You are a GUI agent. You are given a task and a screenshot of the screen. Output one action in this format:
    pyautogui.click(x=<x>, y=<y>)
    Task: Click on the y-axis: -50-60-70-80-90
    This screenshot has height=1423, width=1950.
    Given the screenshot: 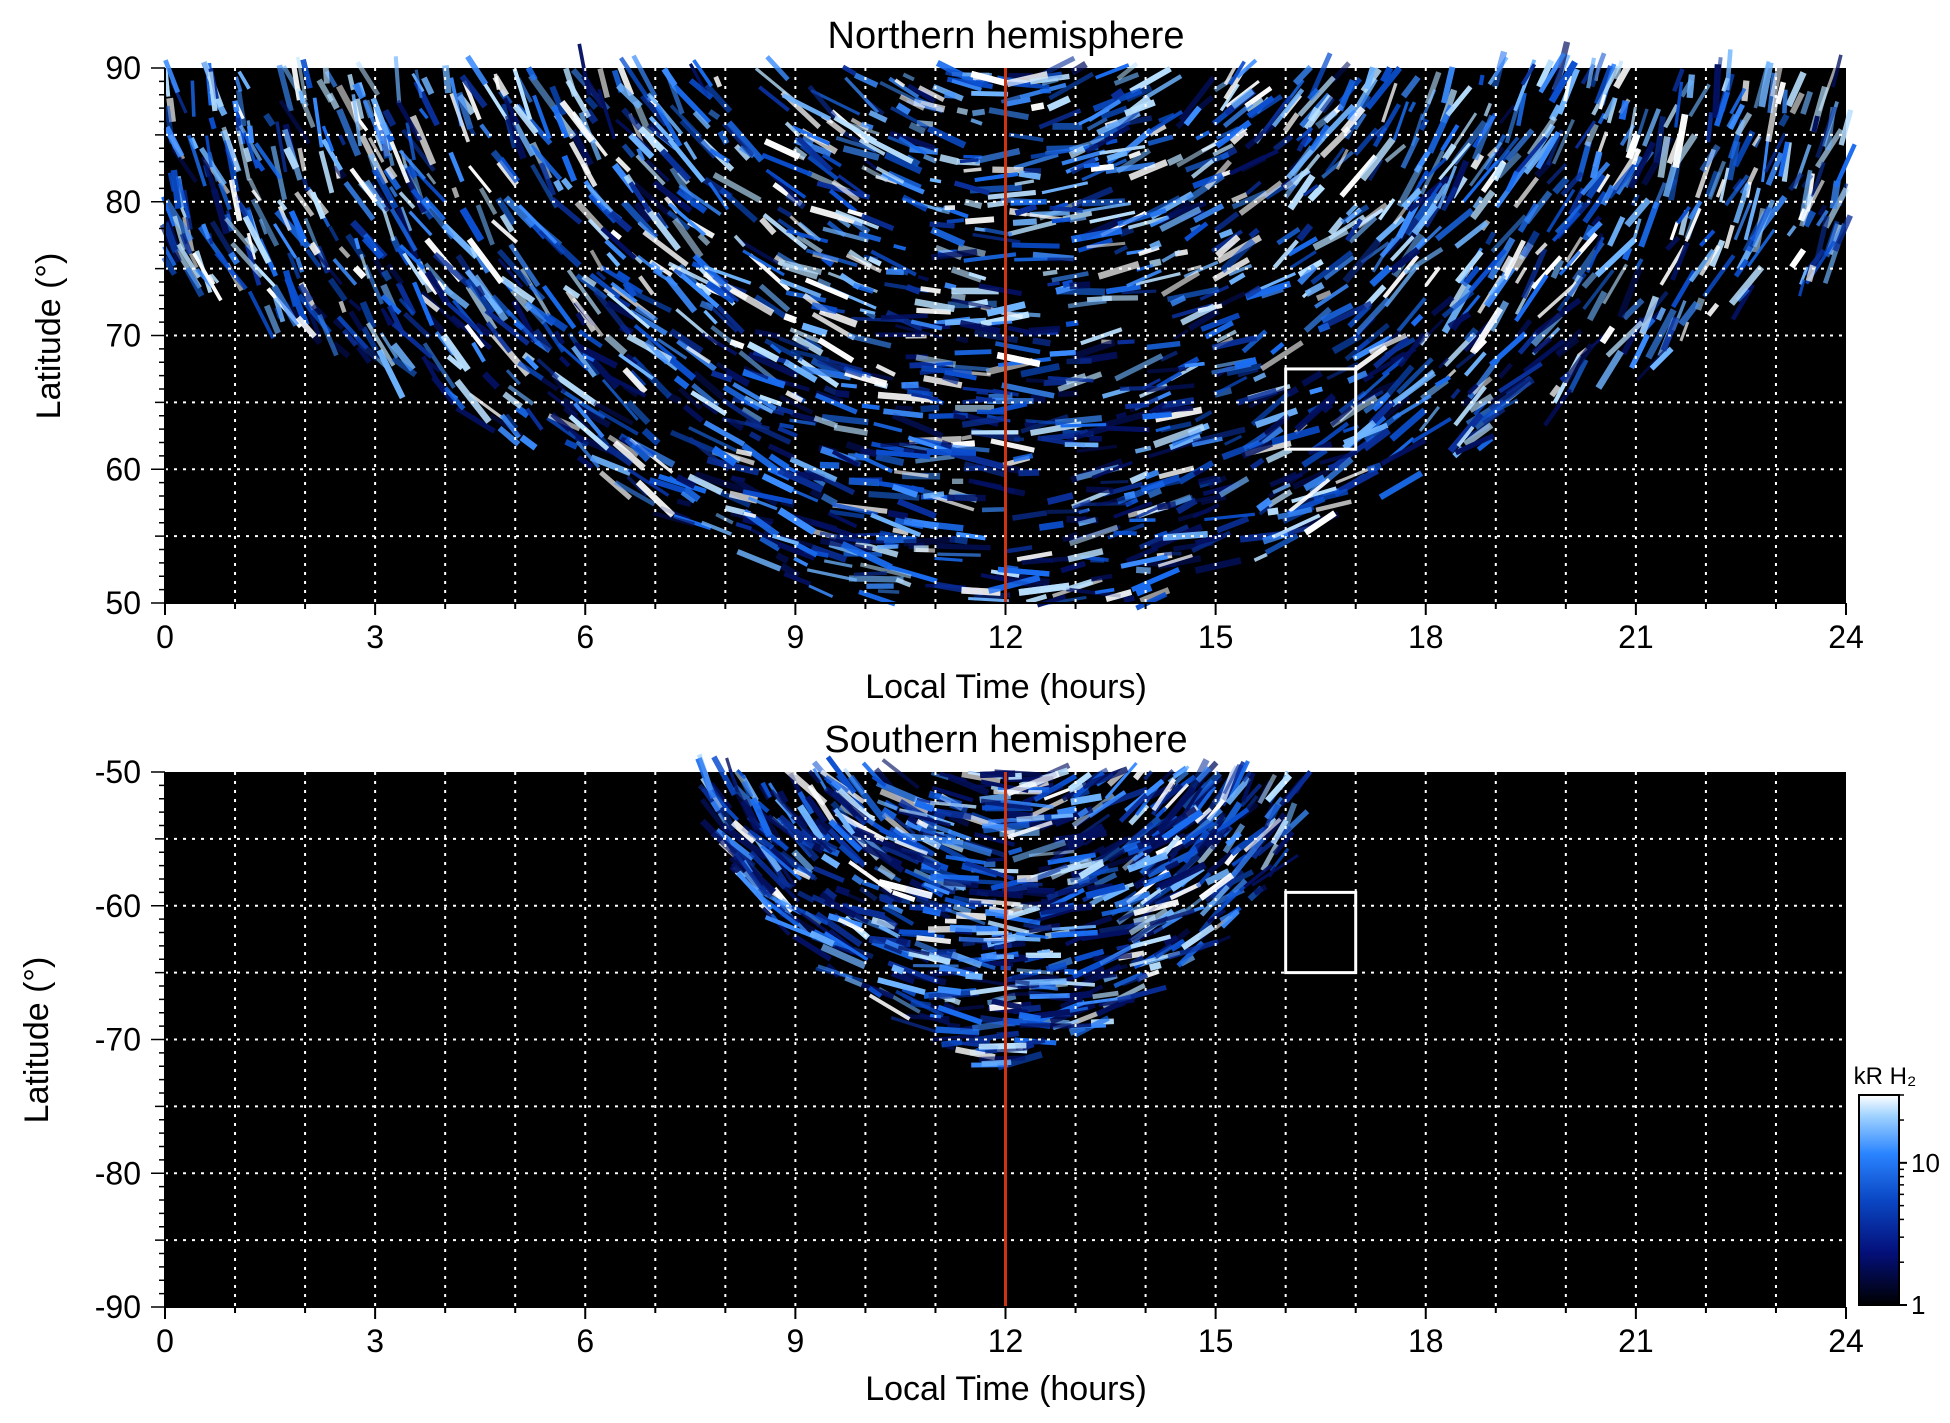 What is the action you would take?
    pyautogui.click(x=130, y=1039)
    